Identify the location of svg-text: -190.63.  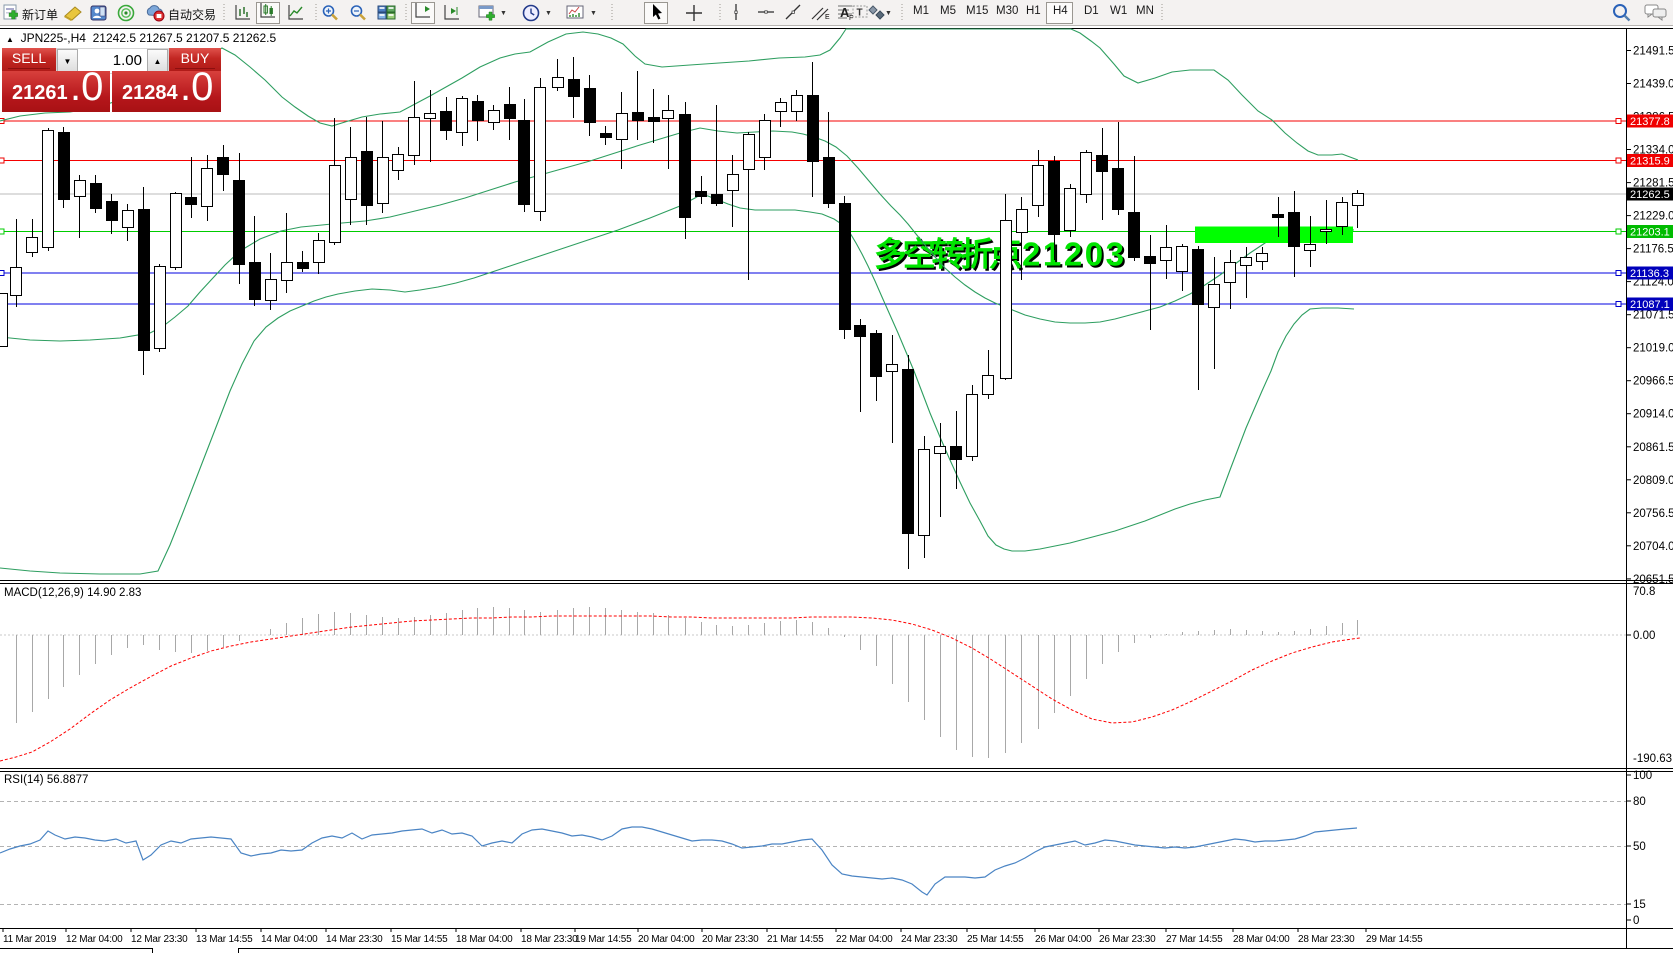
(1652, 759).